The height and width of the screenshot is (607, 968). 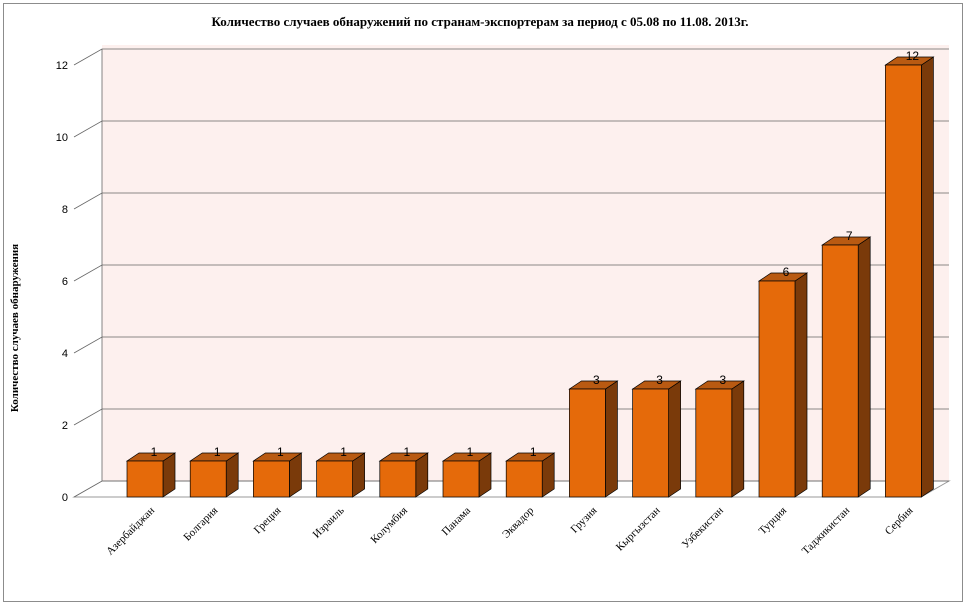 What do you see at coordinates (65, 426) in the screenshot?
I see `y-tick-label: 2` at bounding box center [65, 426].